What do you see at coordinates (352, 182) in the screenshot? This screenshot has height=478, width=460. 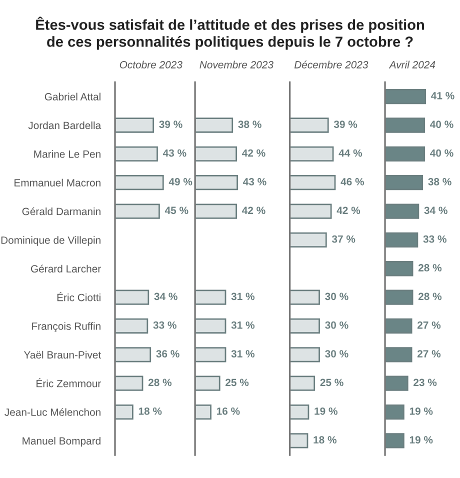 I see `data-label: 46 %` at bounding box center [352, 182].